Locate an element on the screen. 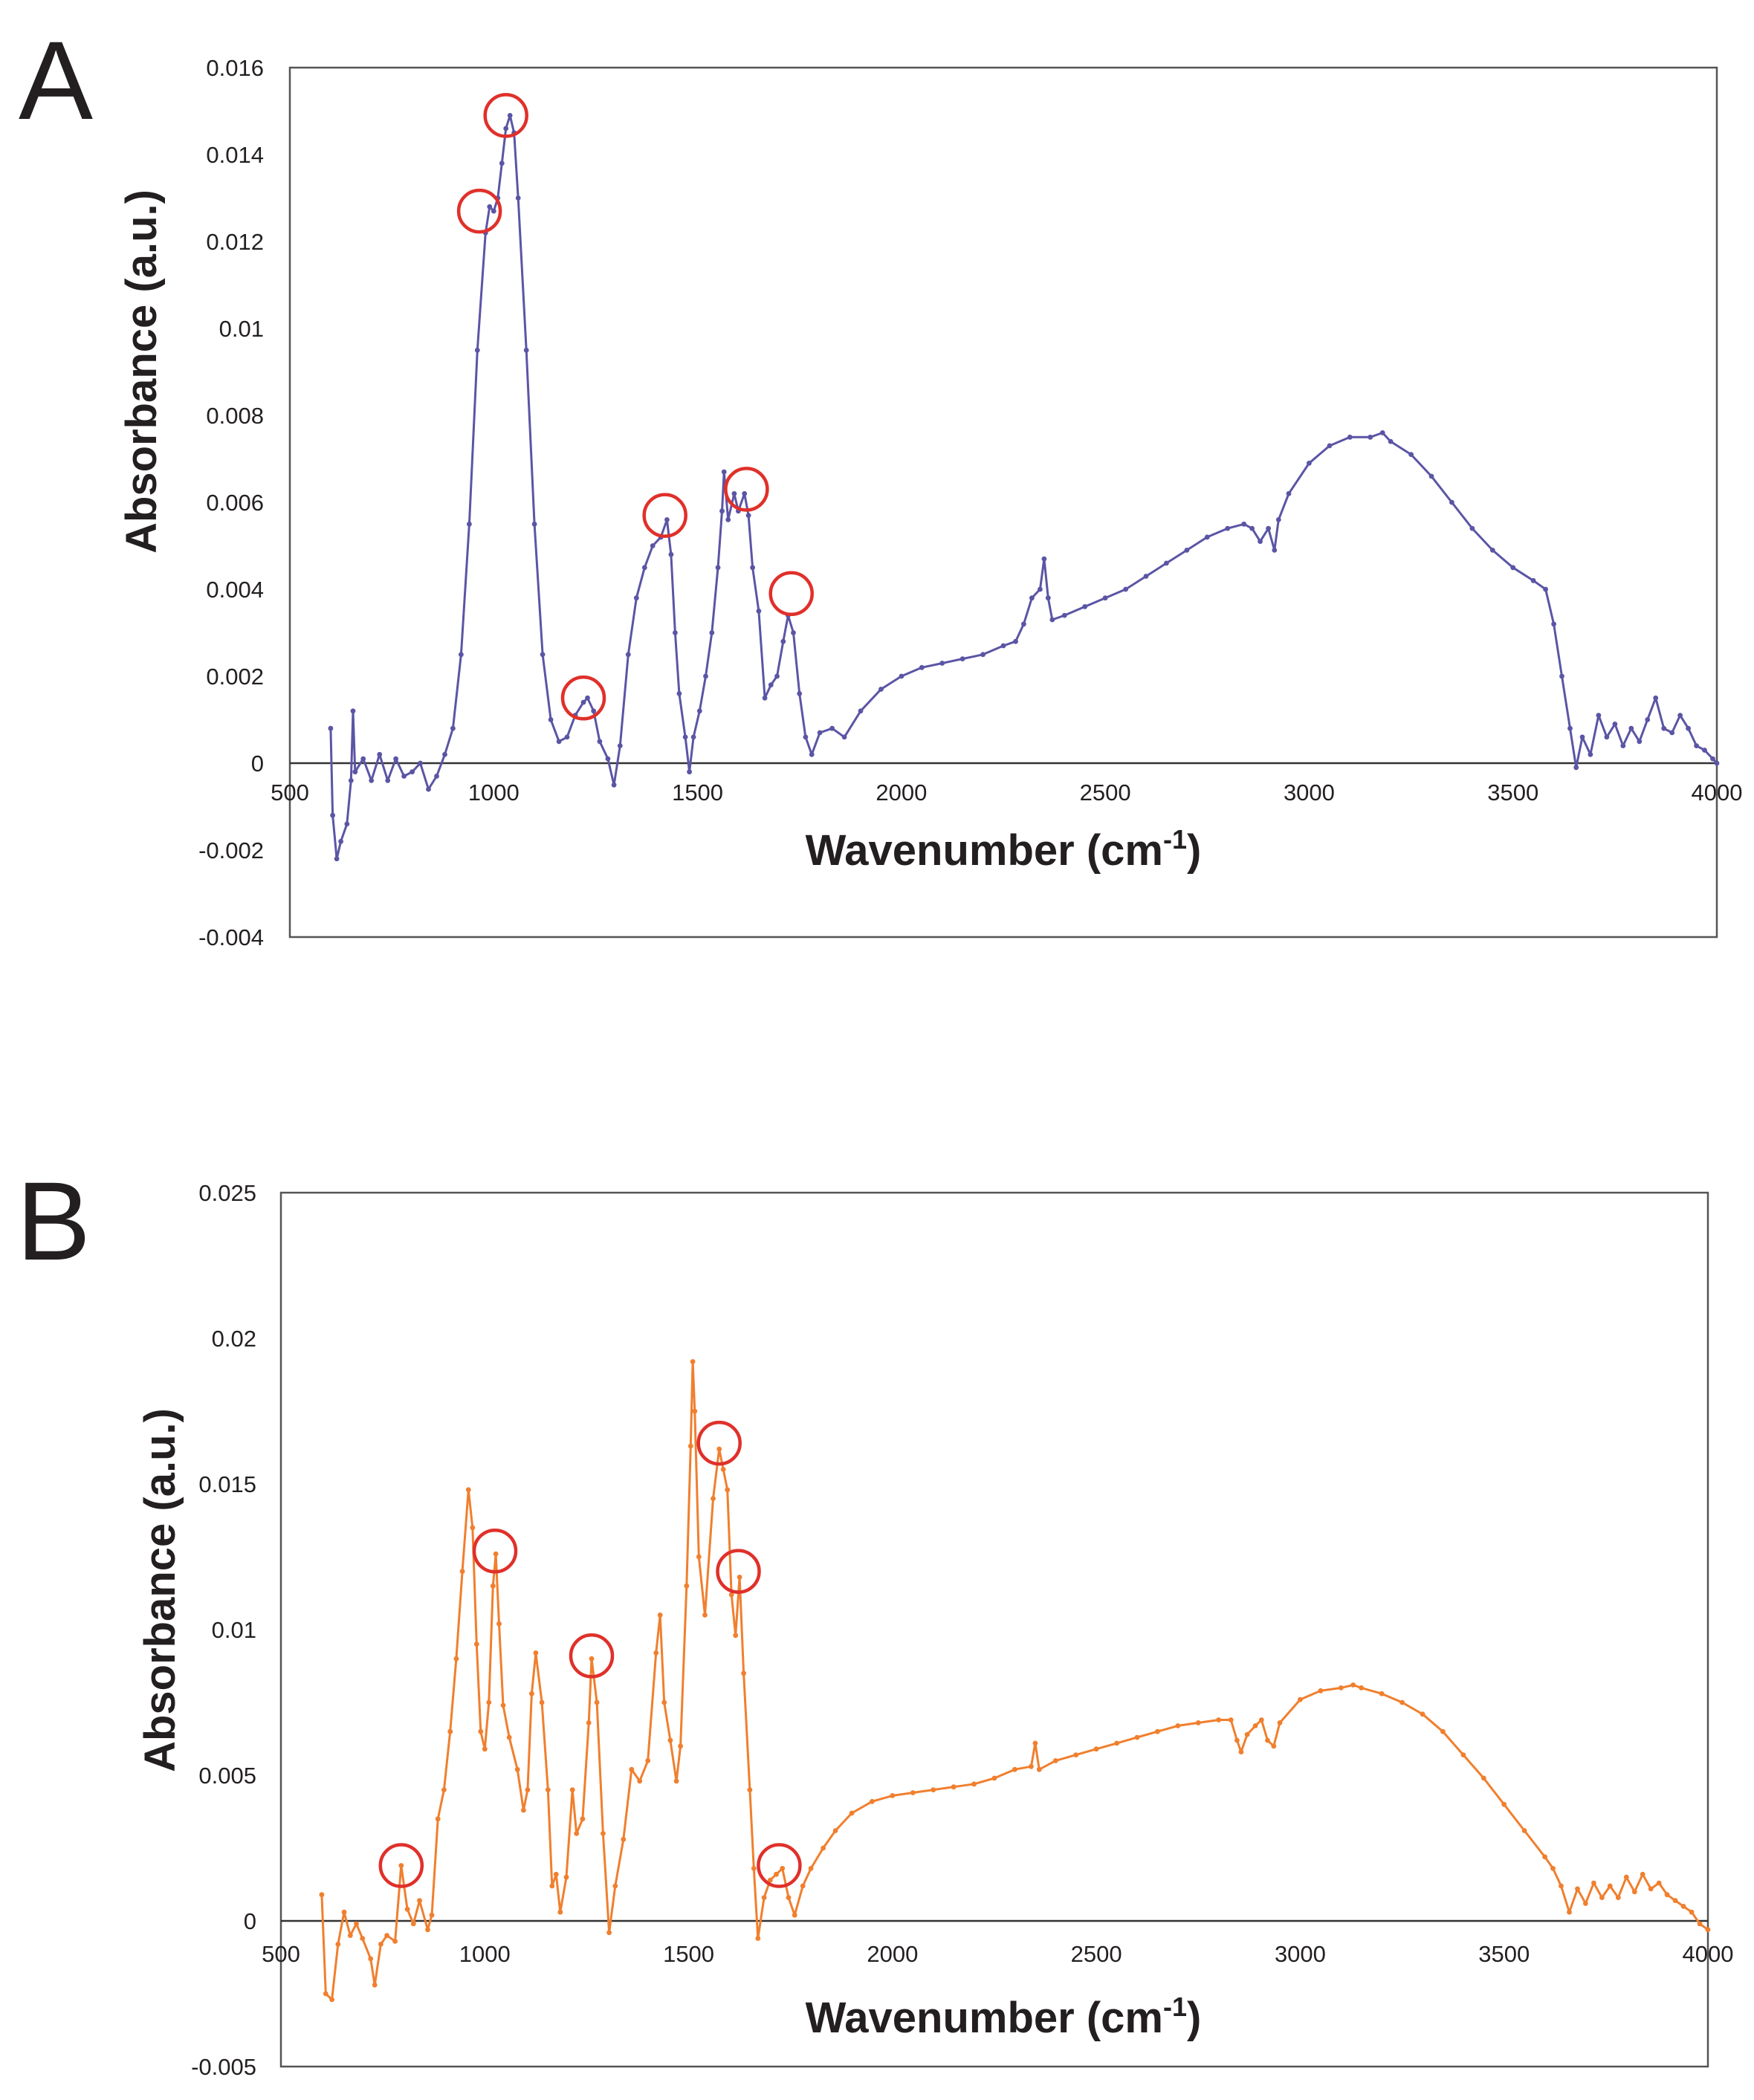  panel-a-y-tick-label: 0.014 is located at coordinates (235, 155).